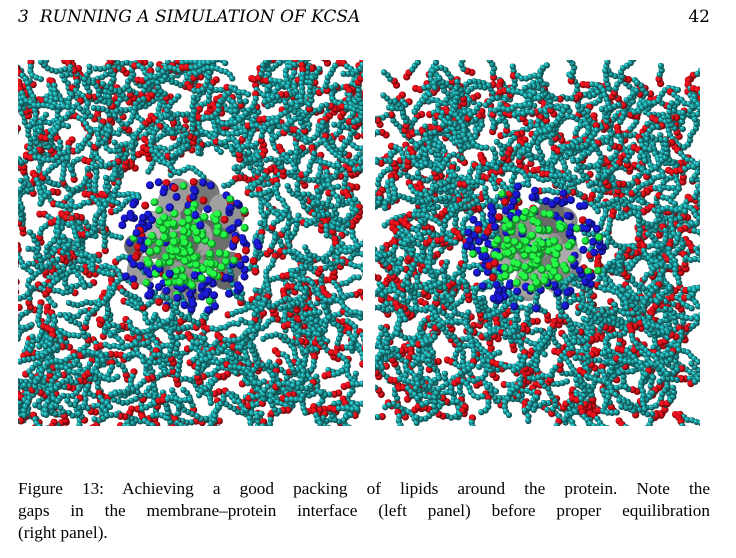  What do you see at coordinates (200, 17) in the screenshot?
I see `section-title: RUNNING A SIMULATION OF KCSA` at bounding box center [200, 17].